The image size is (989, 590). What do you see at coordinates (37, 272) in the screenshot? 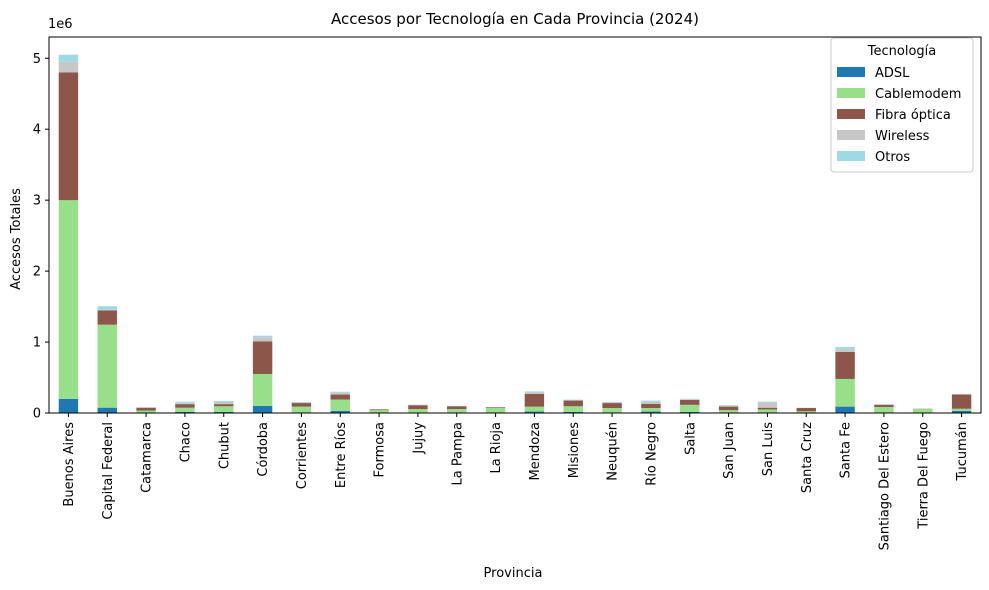
I see `y-tick-label: 2` at bounding box center [37, 272].